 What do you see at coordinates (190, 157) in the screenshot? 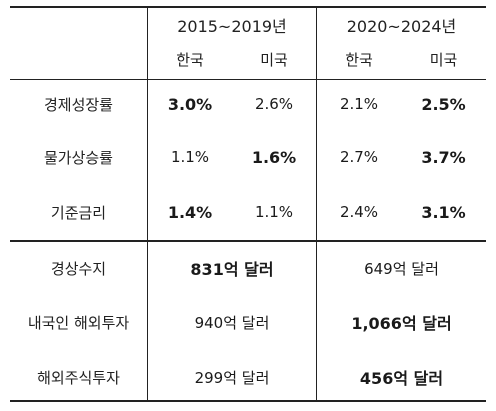
I see `inflation-kr-p1: 1.1%` at bounding box center [190, 157].